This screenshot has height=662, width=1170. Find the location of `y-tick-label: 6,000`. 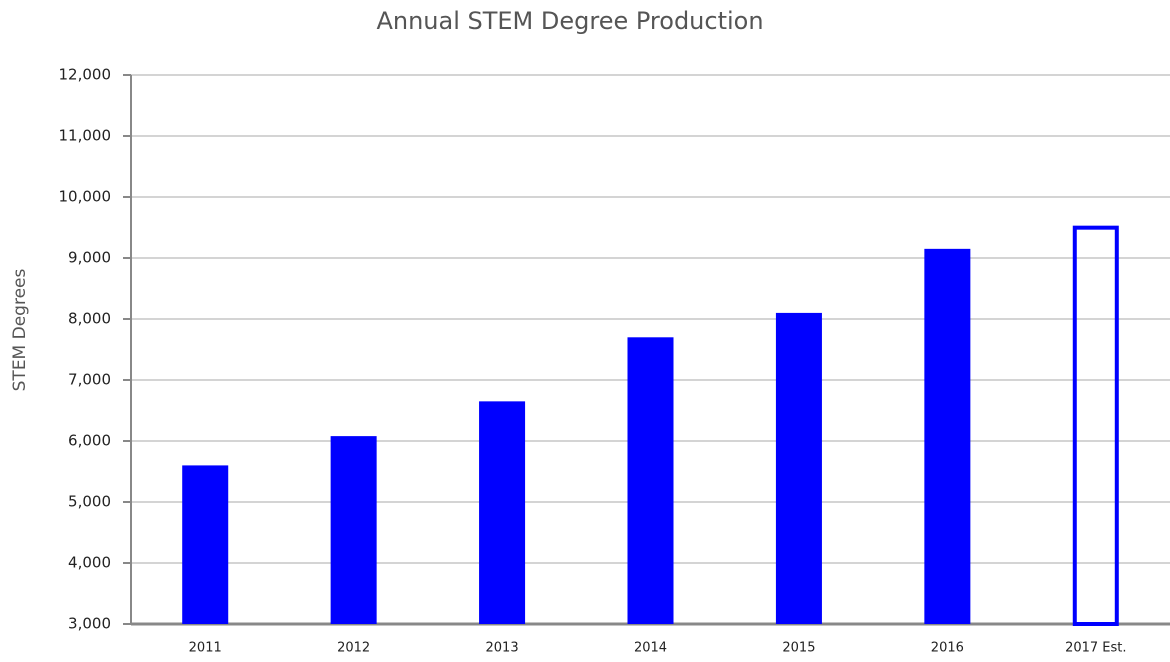

y-tick-label: 6,000 is located at coordinates (89, 441).